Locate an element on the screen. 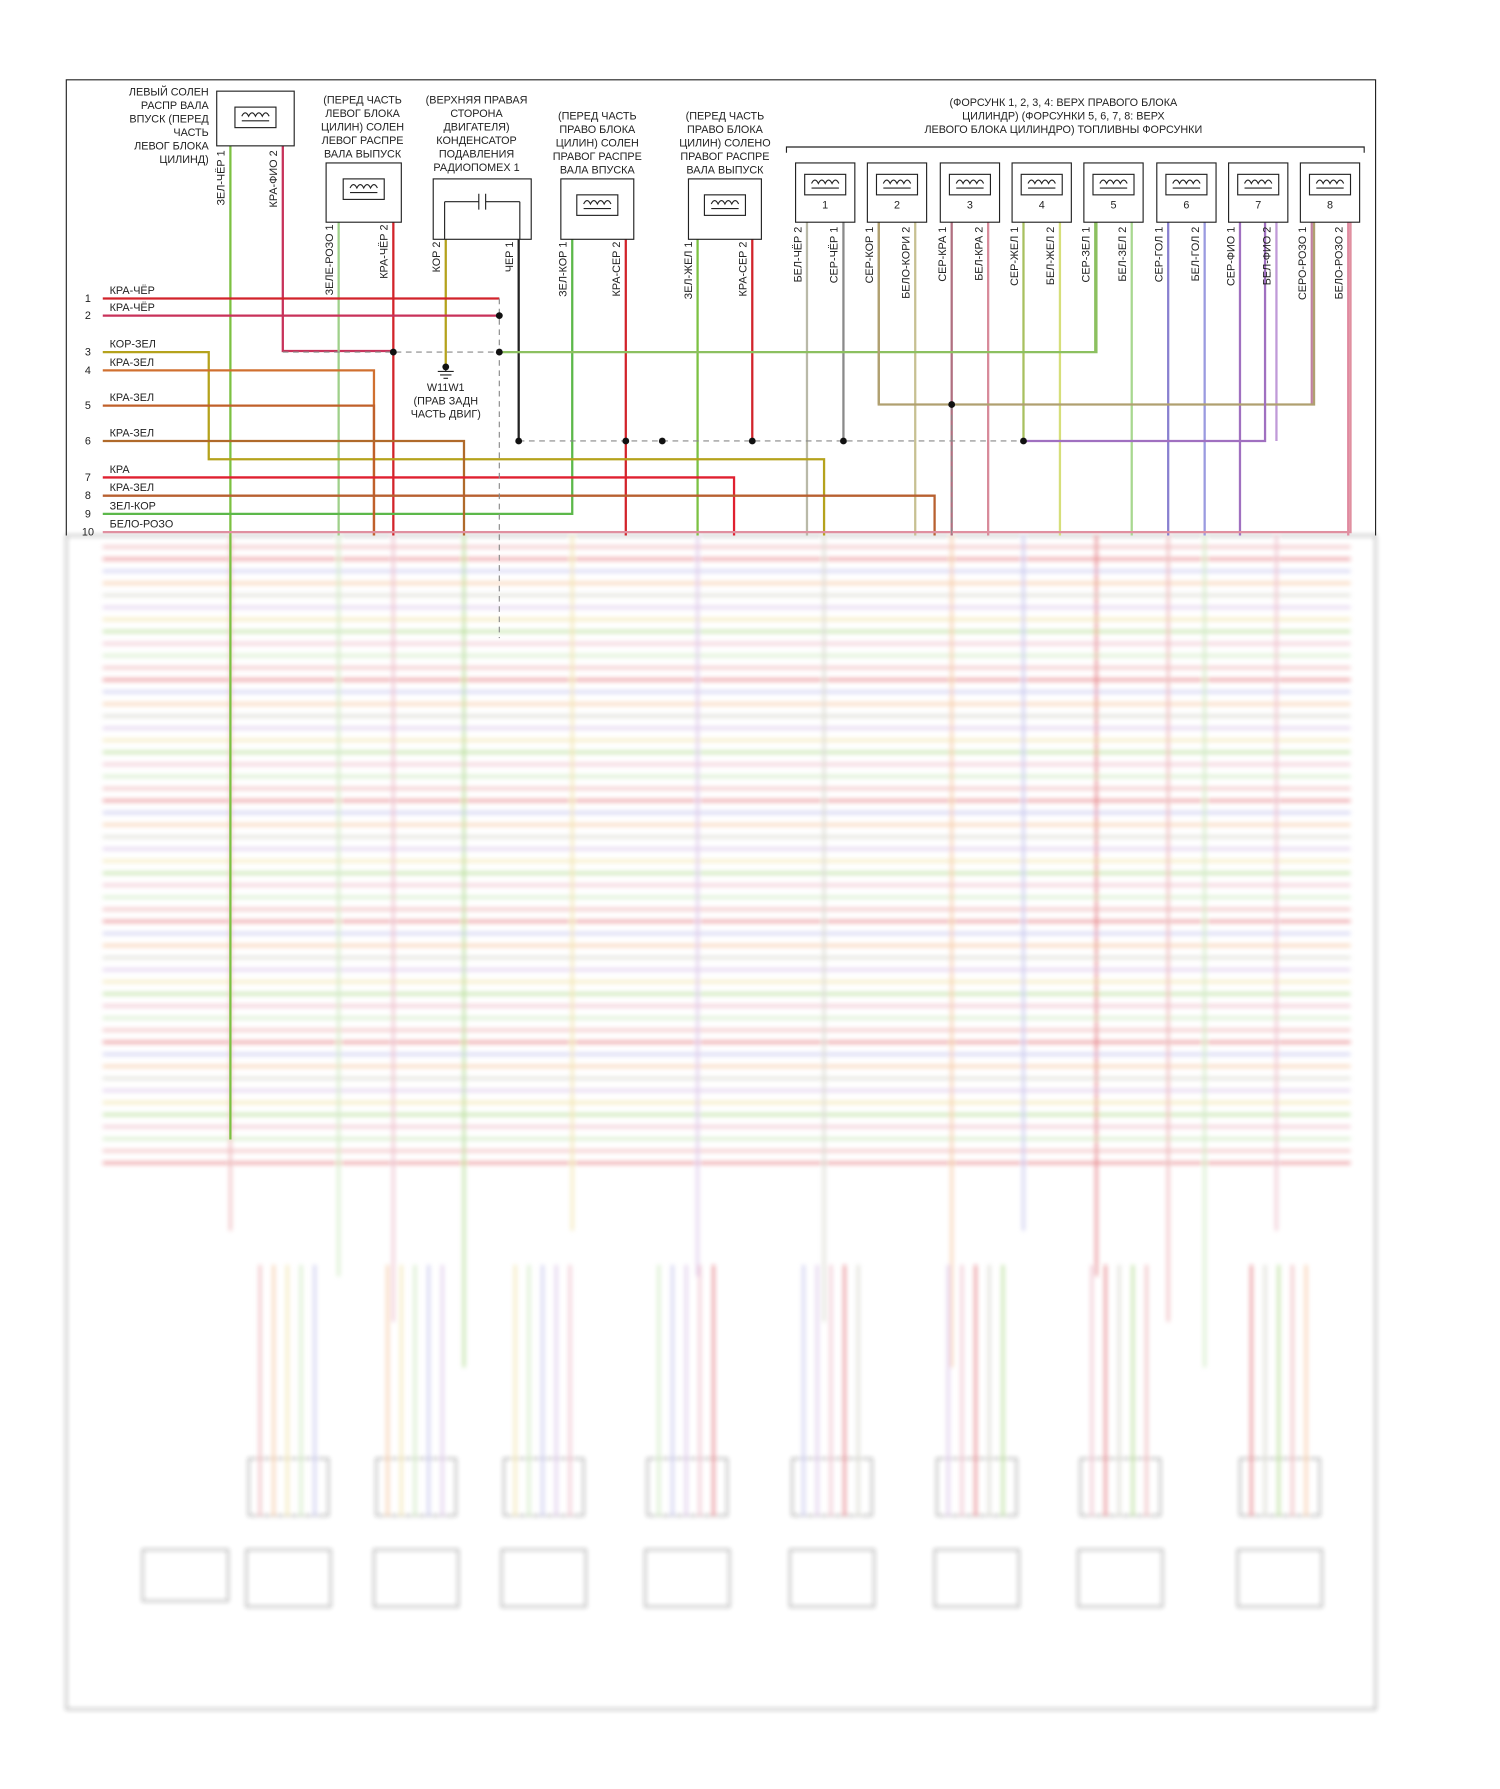 Image resolution: width=1500 pixels, height=1789 pixels. wire-name: СЕР-ЖЕЛ is located at coordinates (1015, 261).